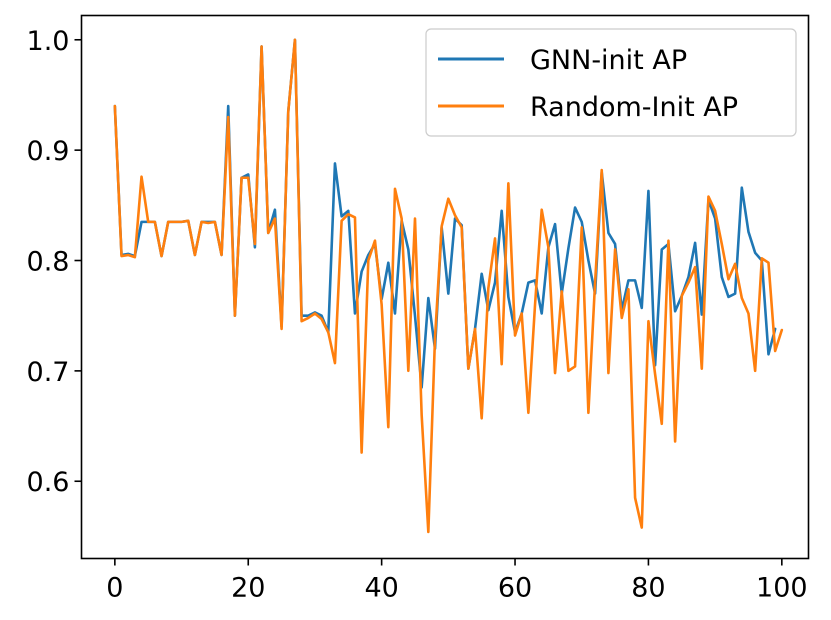 The image size is (831, 620). I want to click on x-tick-label: 100, so click(782, 588).